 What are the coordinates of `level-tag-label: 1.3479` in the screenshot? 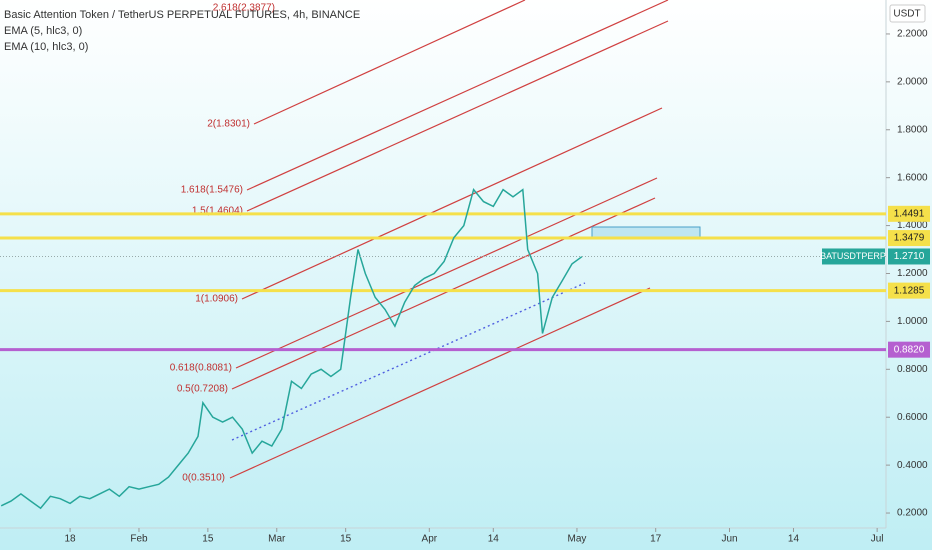 It's located at (909, 238).